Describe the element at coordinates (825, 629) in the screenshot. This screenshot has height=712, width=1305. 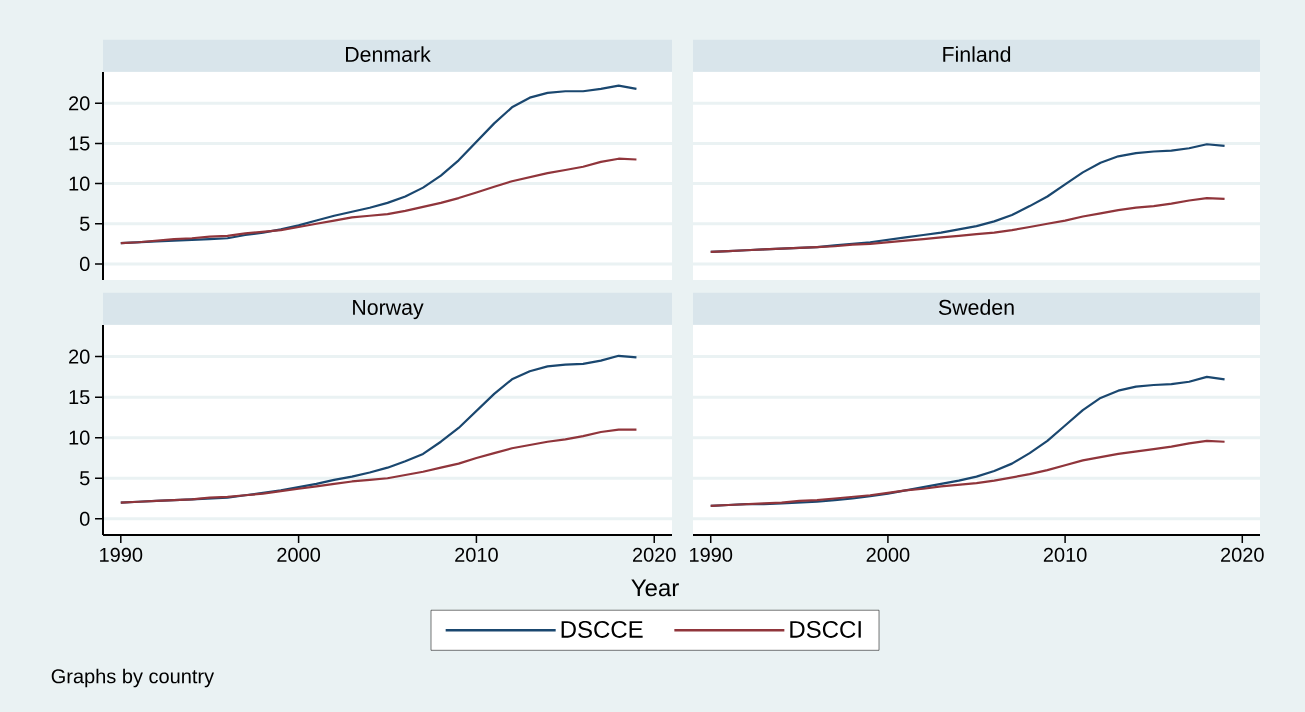
I see `legend-label: DSCCI` at that location.